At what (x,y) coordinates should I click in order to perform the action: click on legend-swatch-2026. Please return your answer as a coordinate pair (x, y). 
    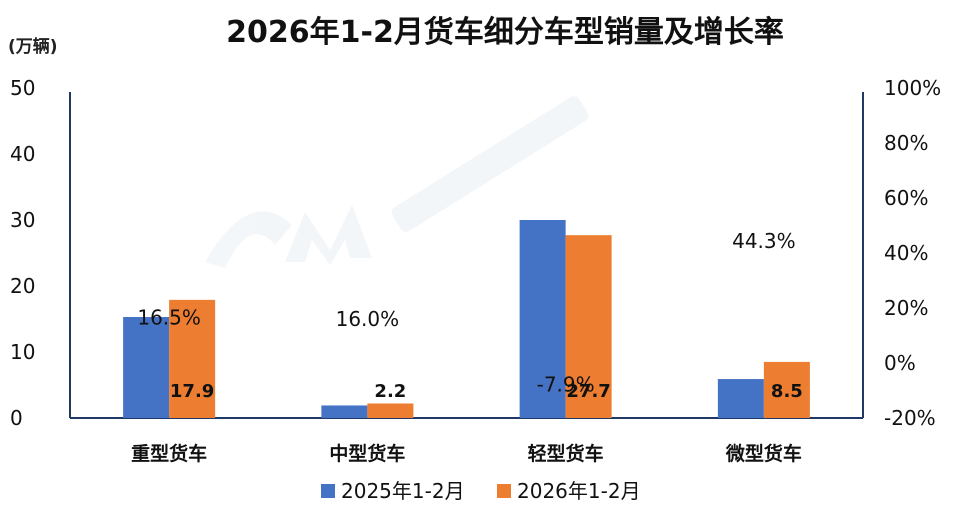
    Looking at the image, I should click on (504, 491).